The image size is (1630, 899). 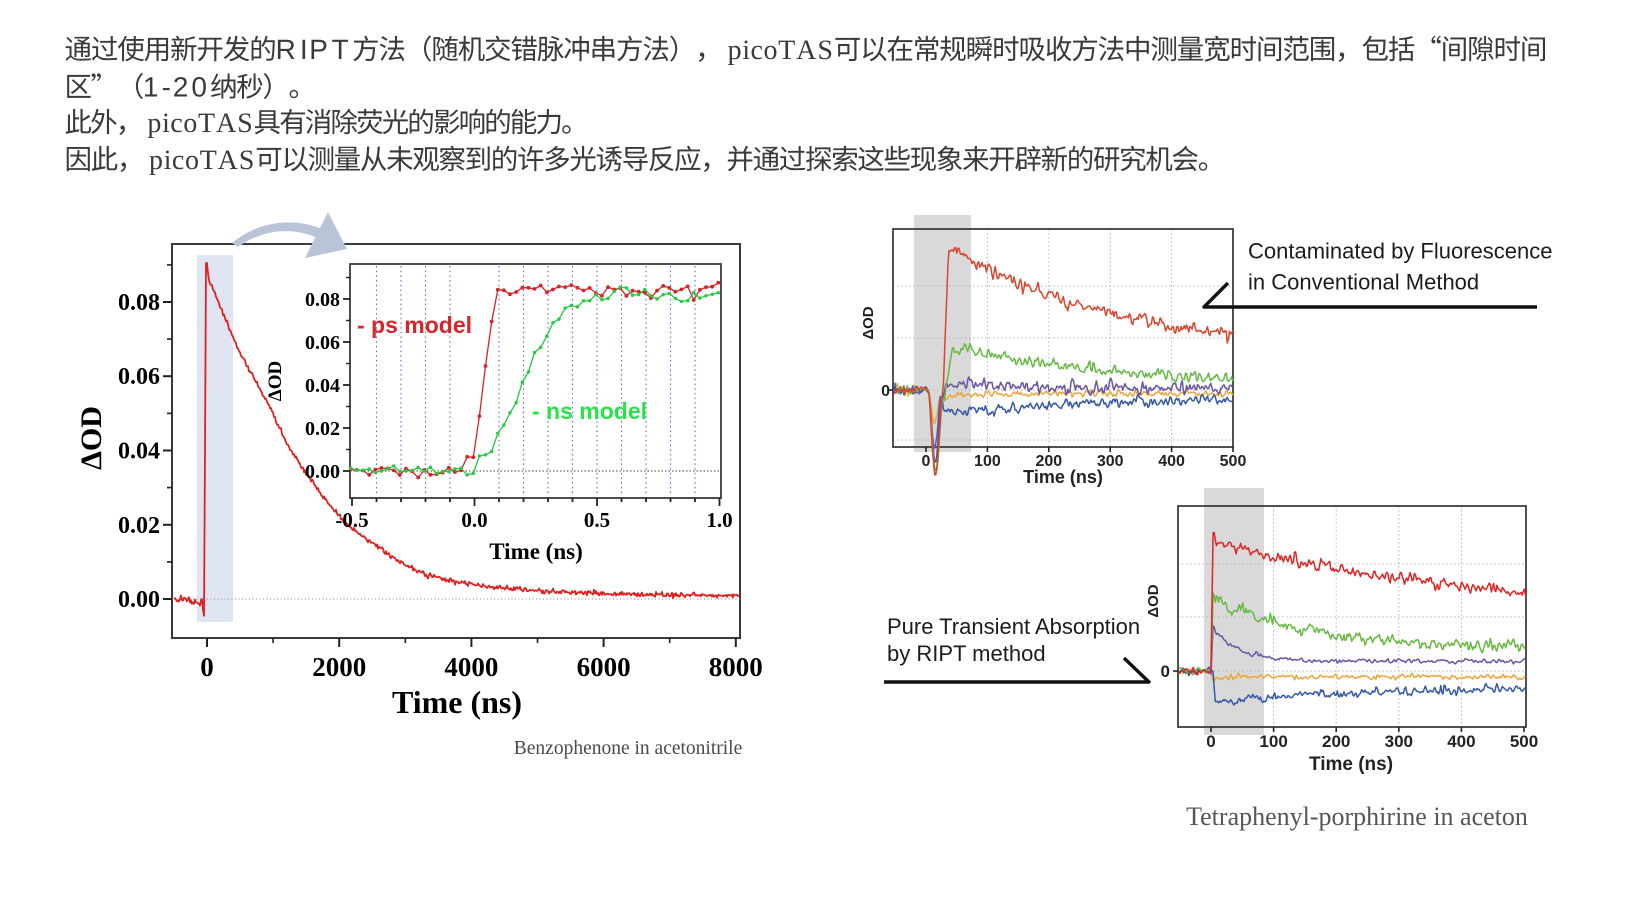 What do you see at coordinates (474, 520) in the screenshot?
I see `svg-text: 0.0` at bounding box center [474, 520].